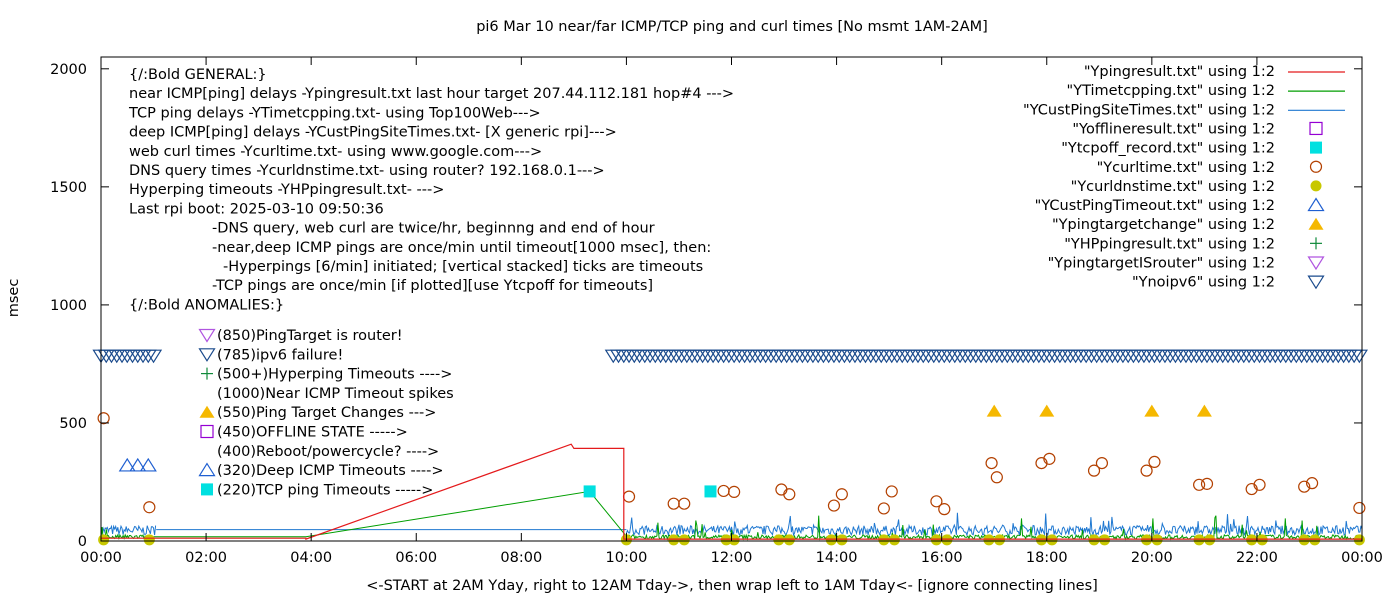 The width and height of the screenshot is (1400, 600). Describe the element at coordinates (1155, 206) in the screenshot. I see `legend-label: "YCustPingTimeout.txt" using 1:2` at that location.